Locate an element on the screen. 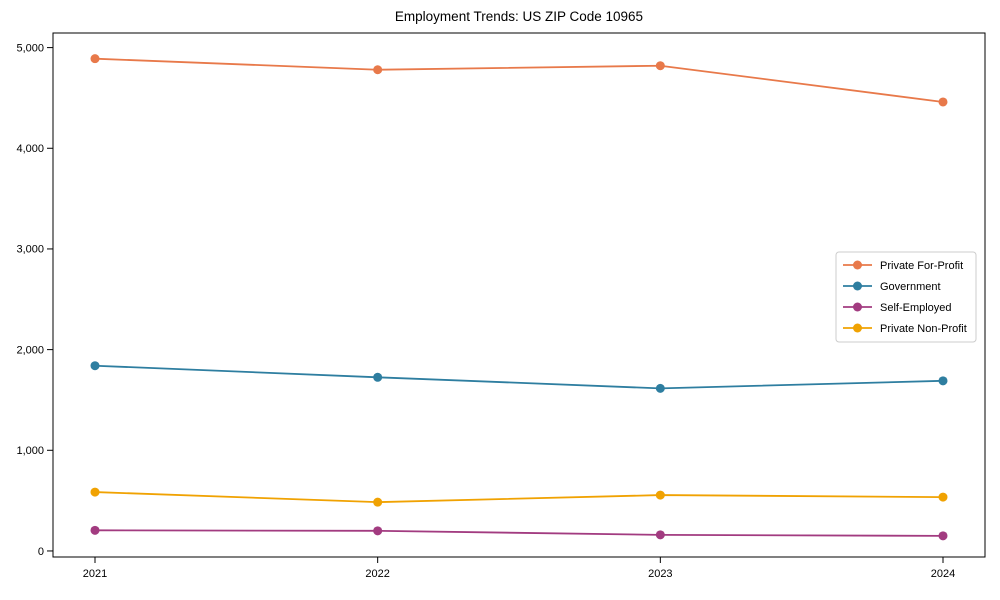 This screenshot has width=1000, height=600. x-tick-label: 2022 is located at coordinates (377, 574).